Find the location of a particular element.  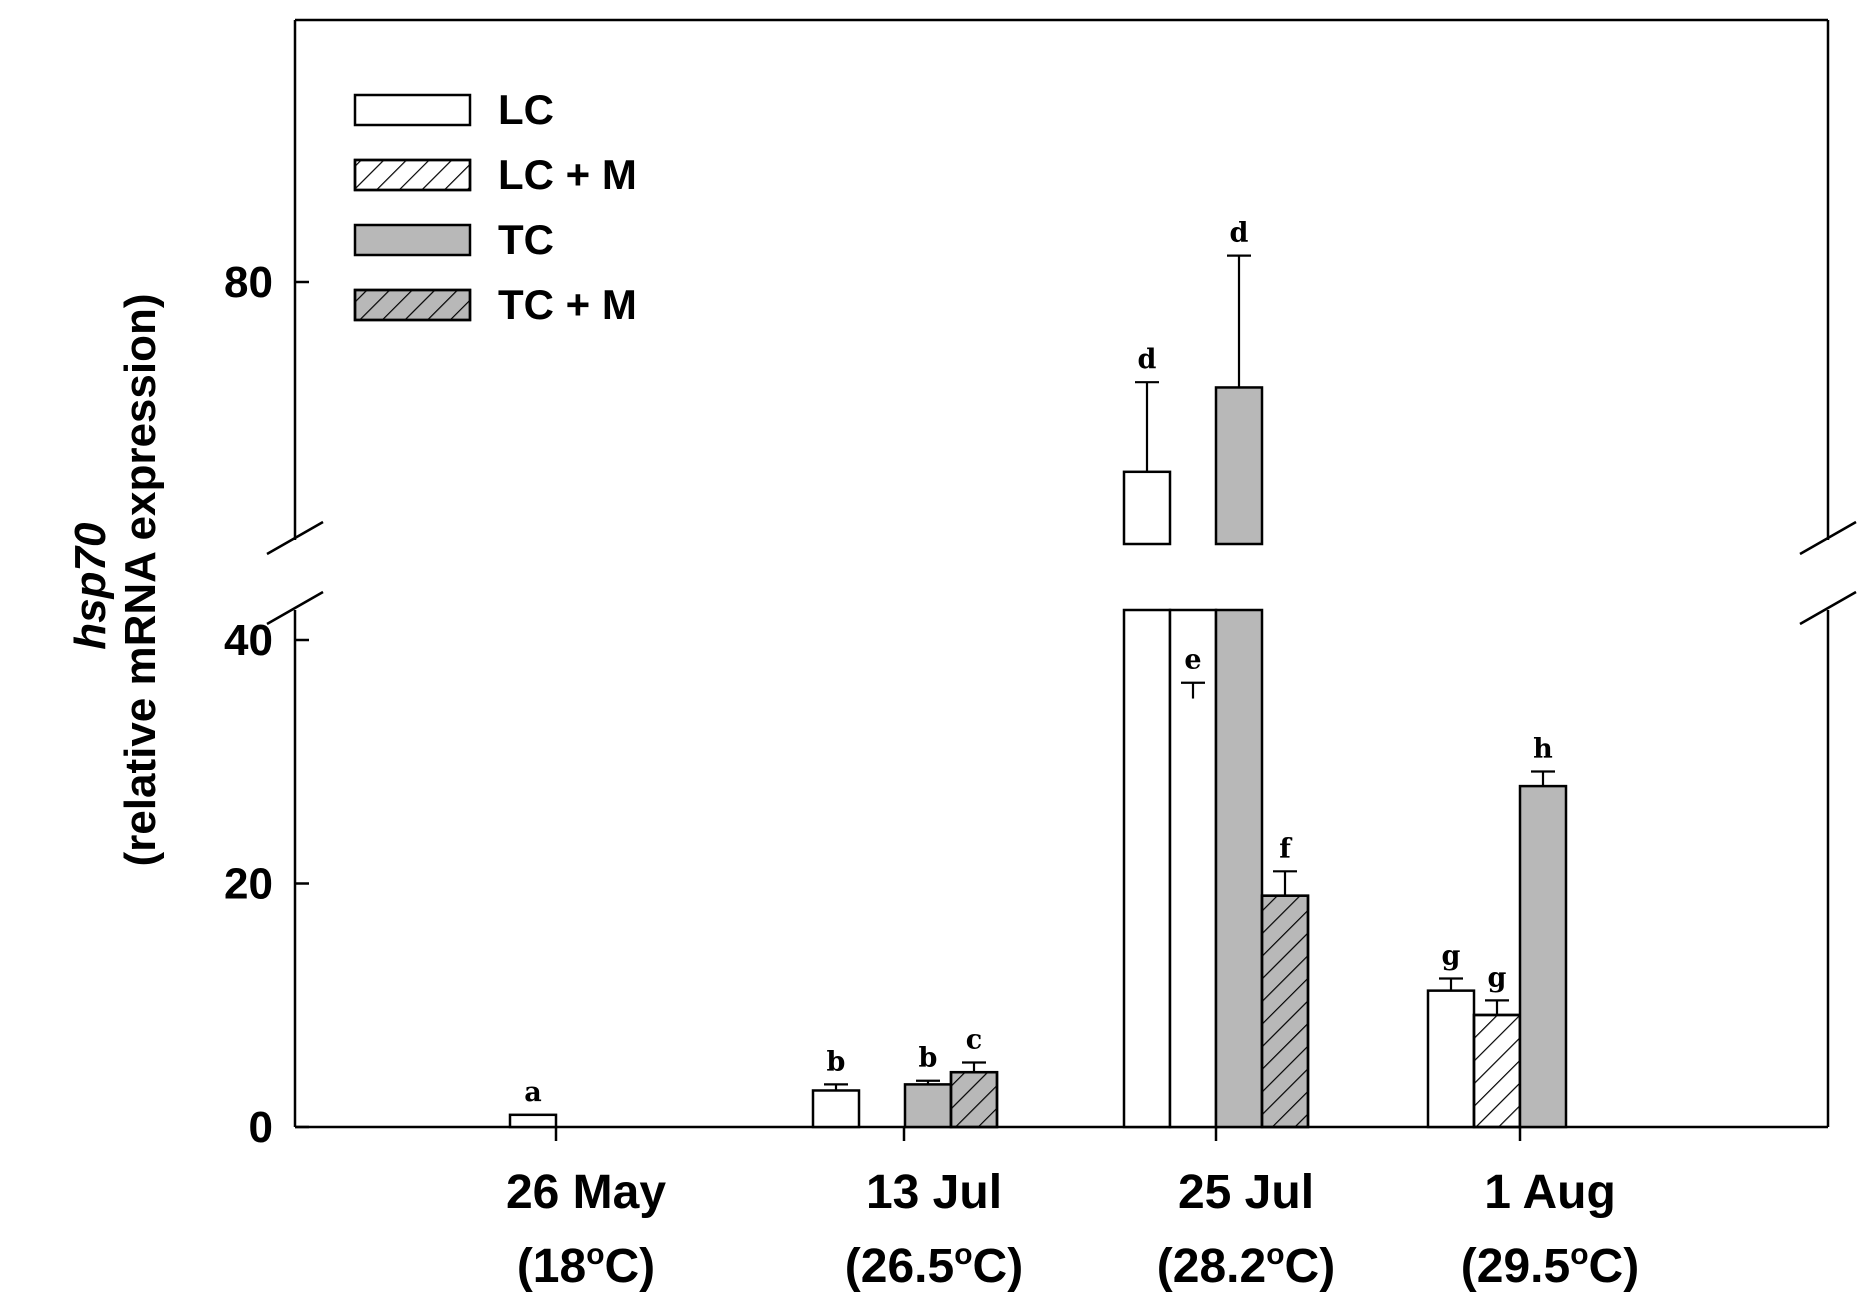

x-tick-label: 26 May is located at coordinates (586, 1192).